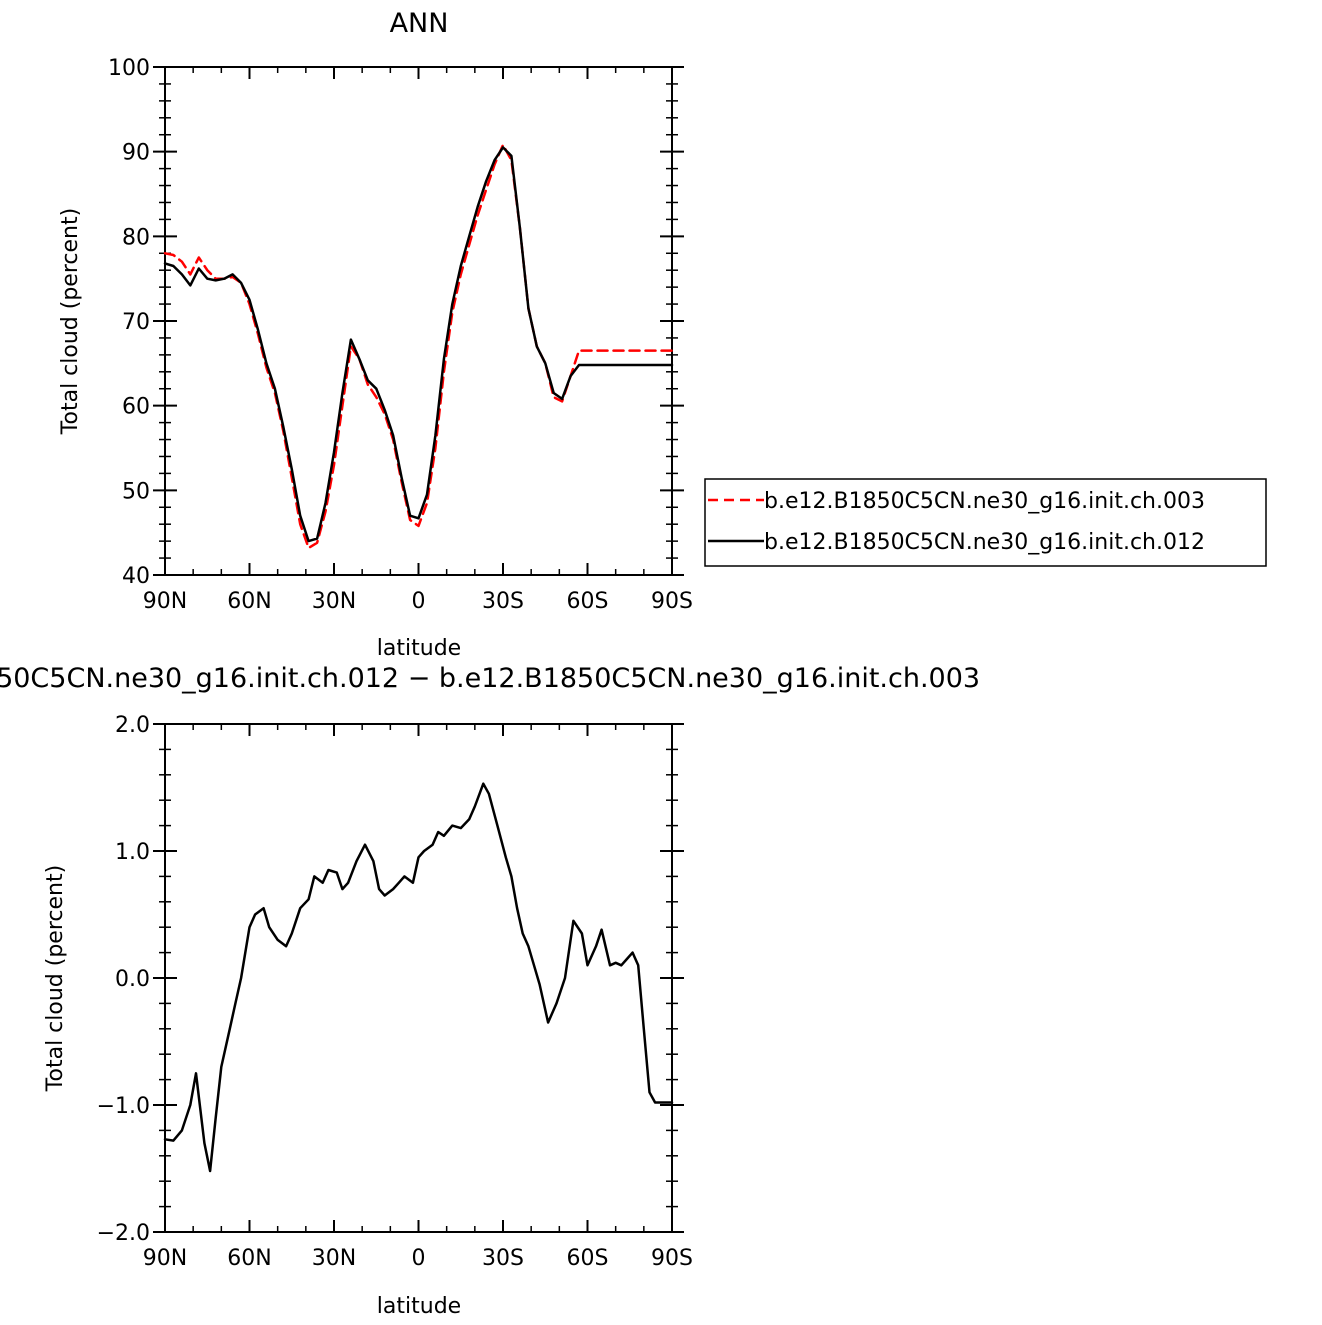  What do you see at coordinates (503, 601) in the screenshot?
I see `top-x-tick-label: 30S` at bounding box center [503, 601].